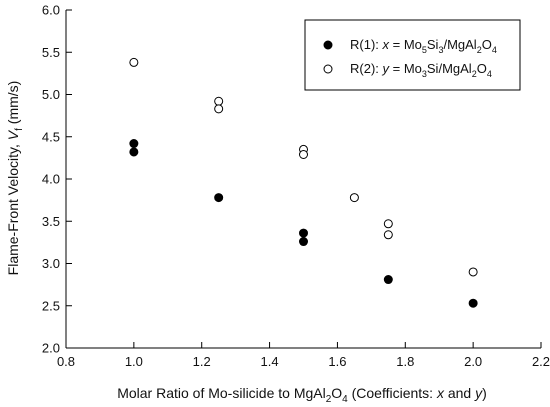 The image size is (550, 407). What do you see at coordinates (541, 361) in the screenshot?
I see `x-tick-label: 2.2` at bounding box center [541, 361].